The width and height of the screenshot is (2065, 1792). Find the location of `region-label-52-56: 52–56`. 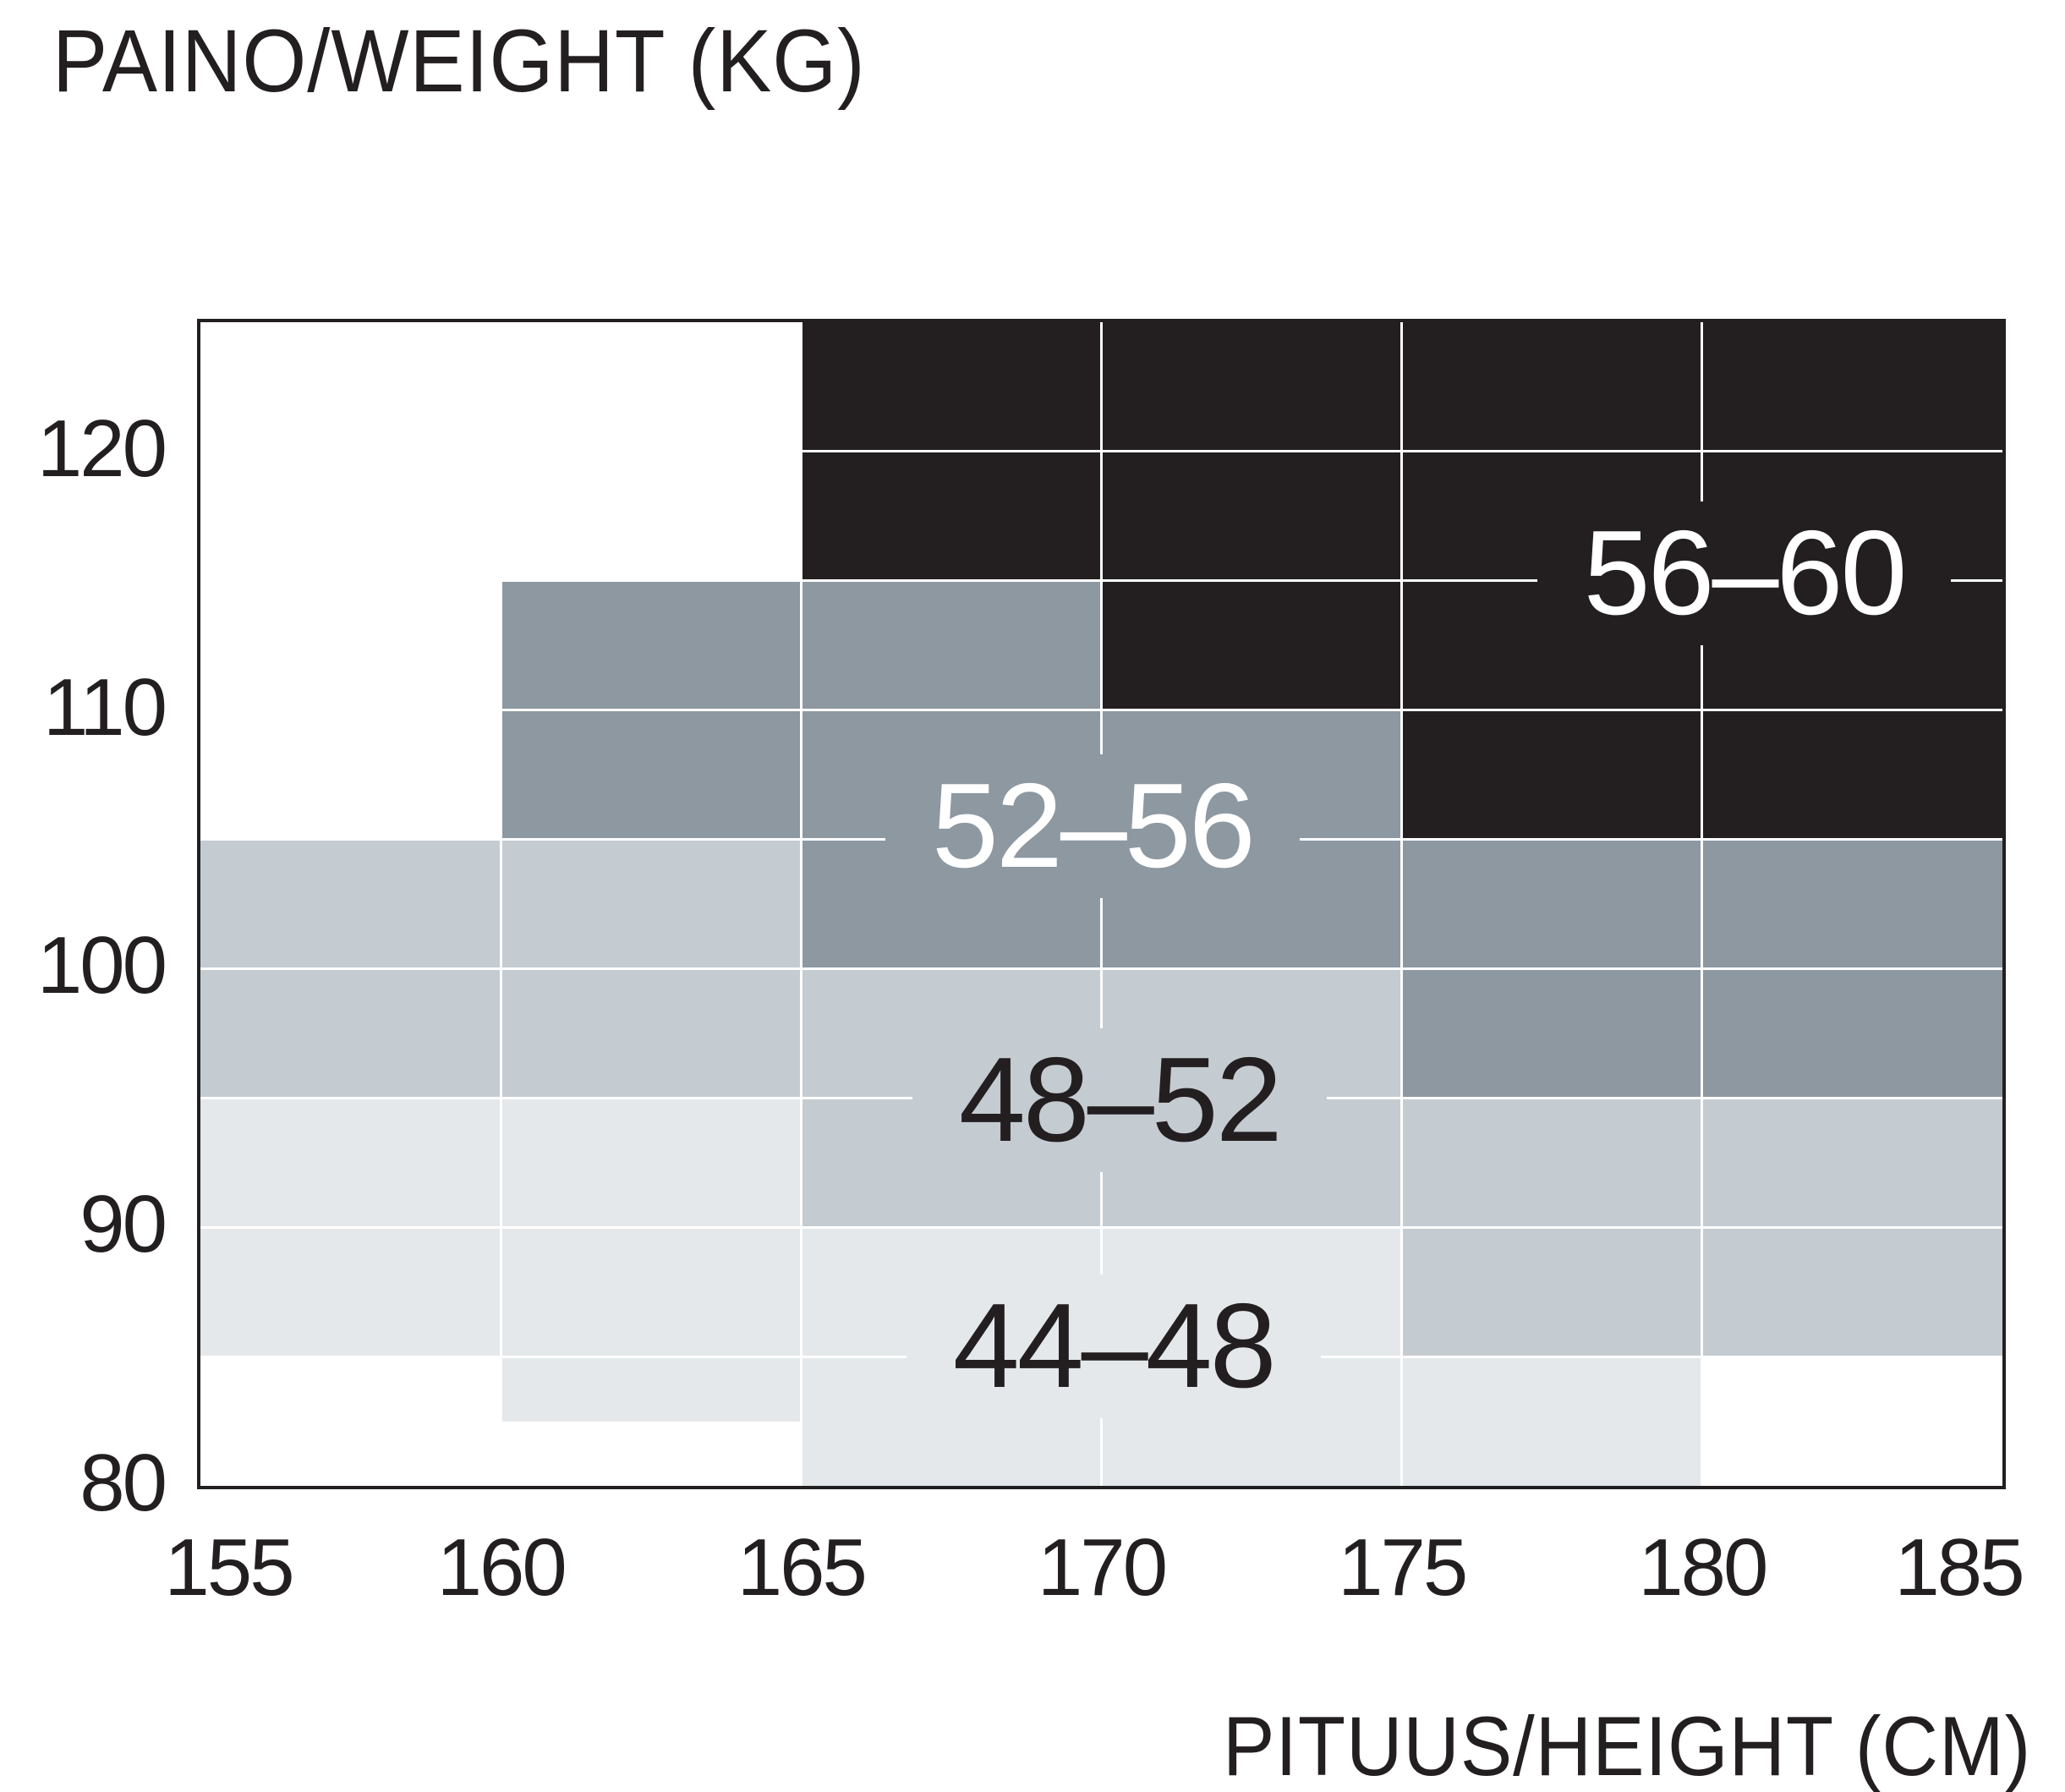

region-label-52-56: 52–56 is located at coordinates (1092, 826).